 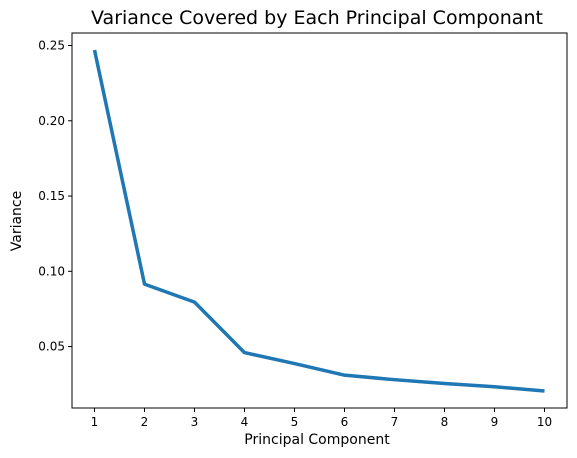 What do you see at coordinates (345, 422) in the screenshot?
I see `x-tick-label: 6` at bounding box center [345, 422].